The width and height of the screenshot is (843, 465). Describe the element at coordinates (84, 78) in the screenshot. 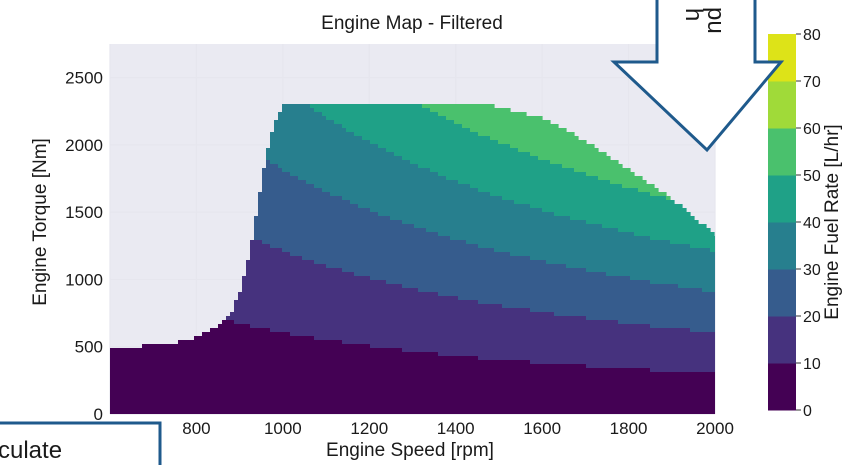

I see `y-tick-label: 2500` at that location.